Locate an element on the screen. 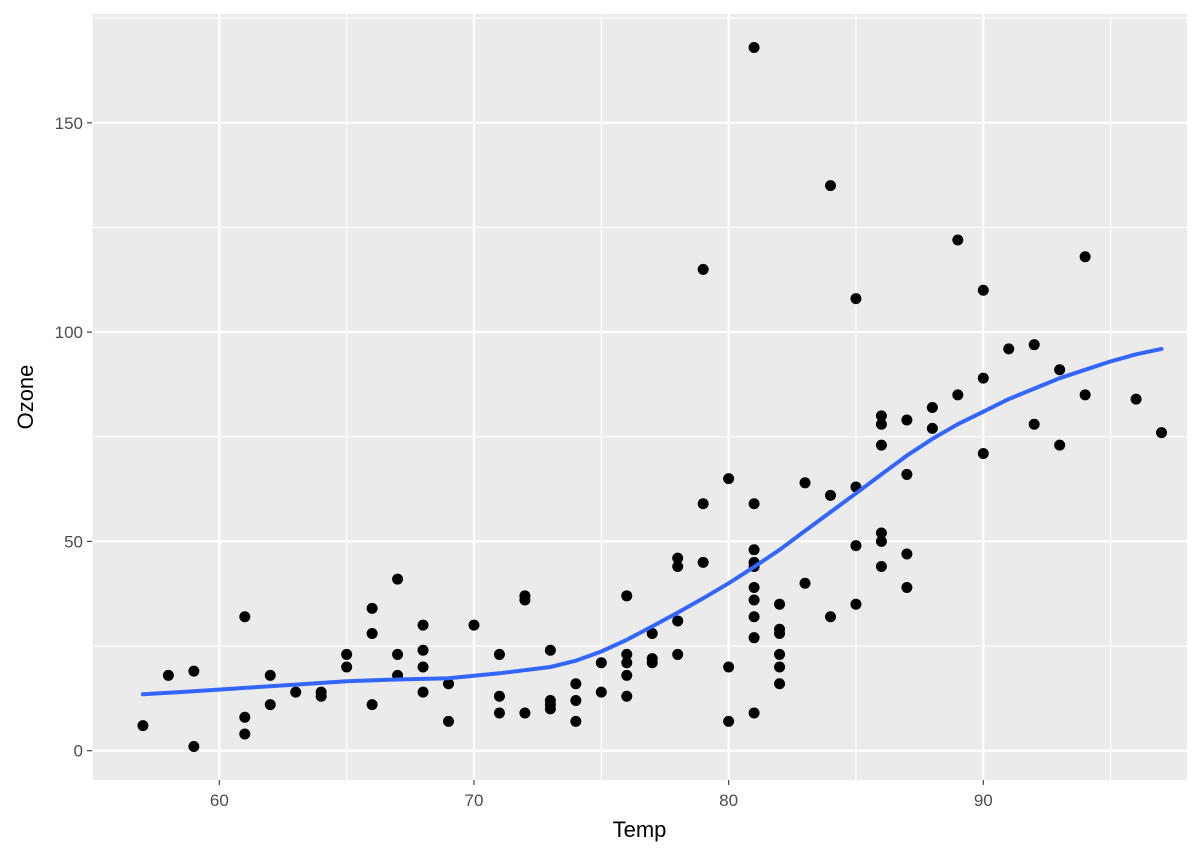 The height and width of the screenshot is (857, 1200). y-axis-title: Ozone is located at coordinates (25, 397).